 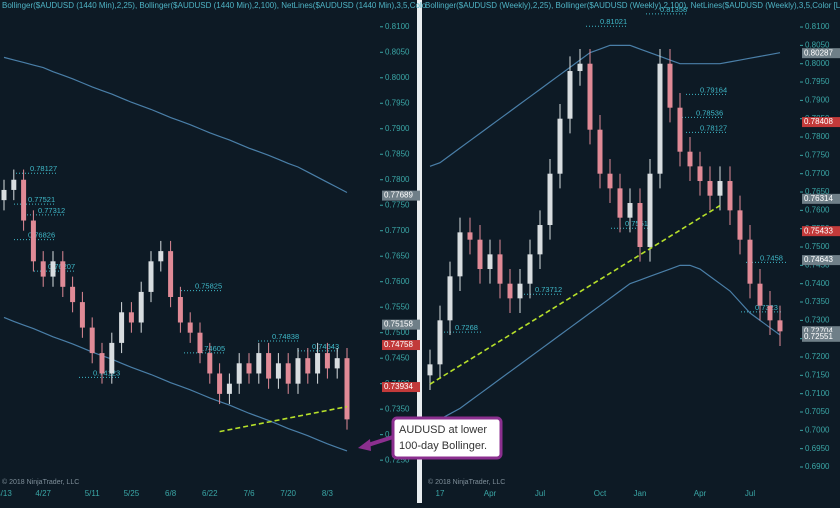 What do you see at coordinates (771, 257) in the screenshot?
I see `net-line-label: 0.7458` at bounding box center [771, 257].